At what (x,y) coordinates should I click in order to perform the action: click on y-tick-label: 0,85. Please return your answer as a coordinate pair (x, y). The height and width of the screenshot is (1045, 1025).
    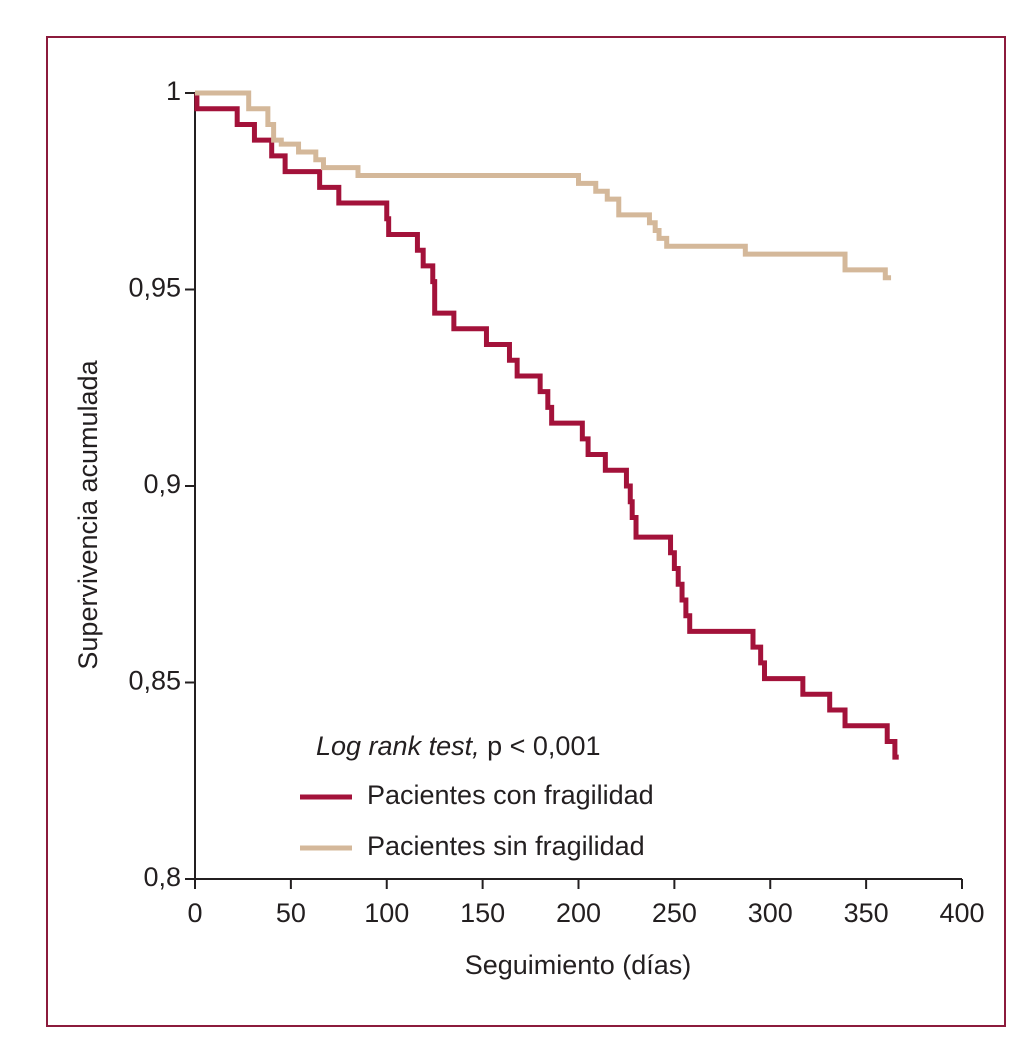
    Looking at the image, I should click on (154, 681).